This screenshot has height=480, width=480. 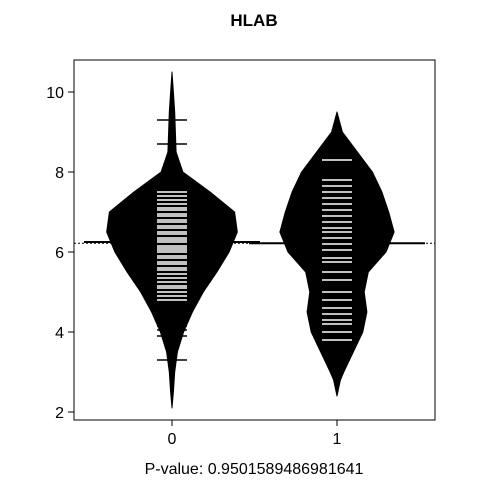 I want to click on chart-title: HLAB, so click(x=253, y=20).